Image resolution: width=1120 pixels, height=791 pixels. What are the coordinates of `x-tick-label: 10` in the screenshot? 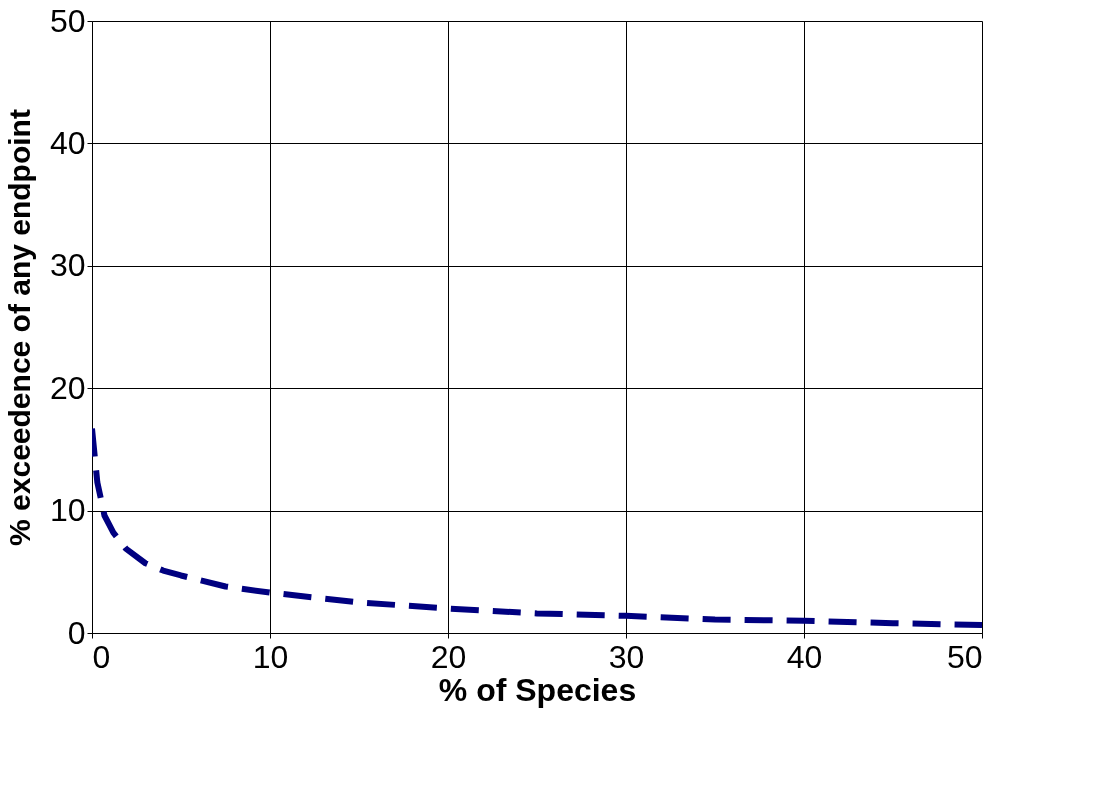 It's located at (270, 656).